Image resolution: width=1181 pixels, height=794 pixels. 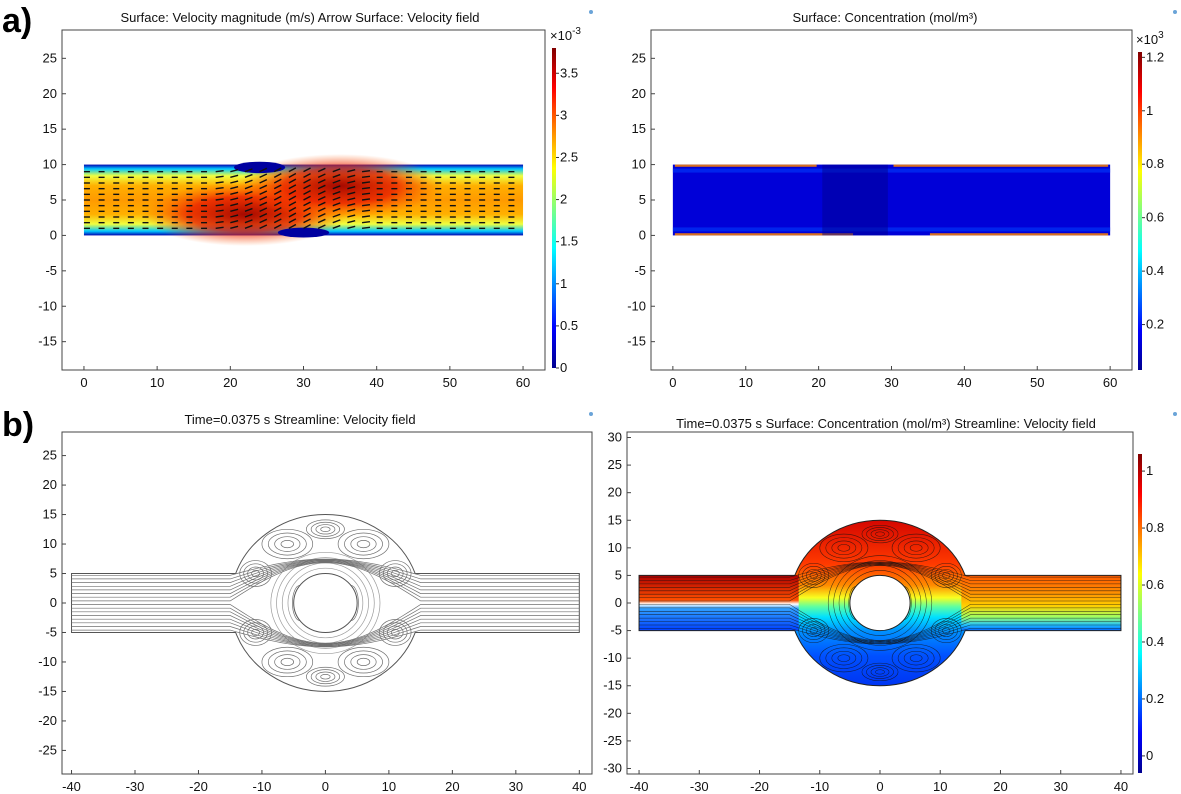 I want to click on streamline-clip, so click(x=880, y=603).